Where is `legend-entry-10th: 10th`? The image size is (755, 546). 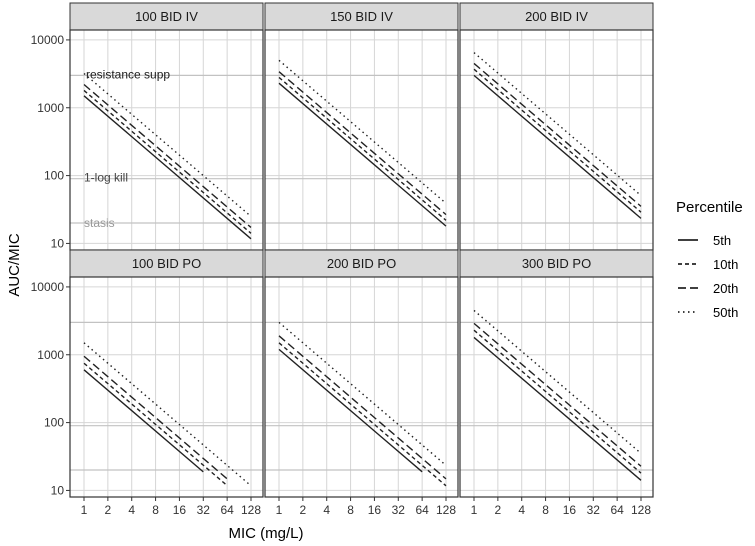
legend-entry-10th: 10th is located at coordinates (708, 264).